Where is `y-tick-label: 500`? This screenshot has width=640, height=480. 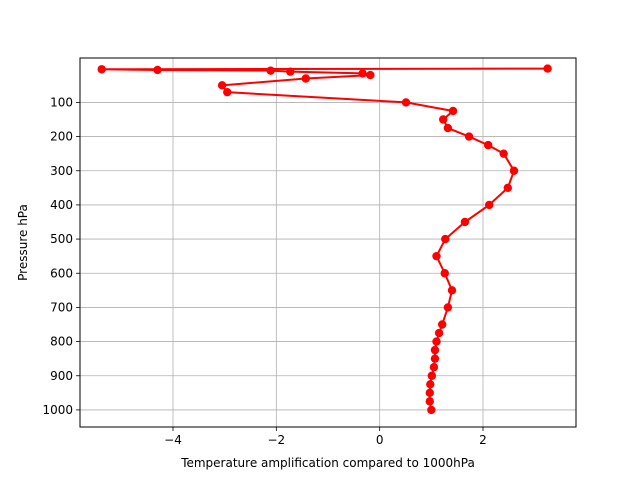
y-tick-label: 500 is located at coordinates (61, 239).